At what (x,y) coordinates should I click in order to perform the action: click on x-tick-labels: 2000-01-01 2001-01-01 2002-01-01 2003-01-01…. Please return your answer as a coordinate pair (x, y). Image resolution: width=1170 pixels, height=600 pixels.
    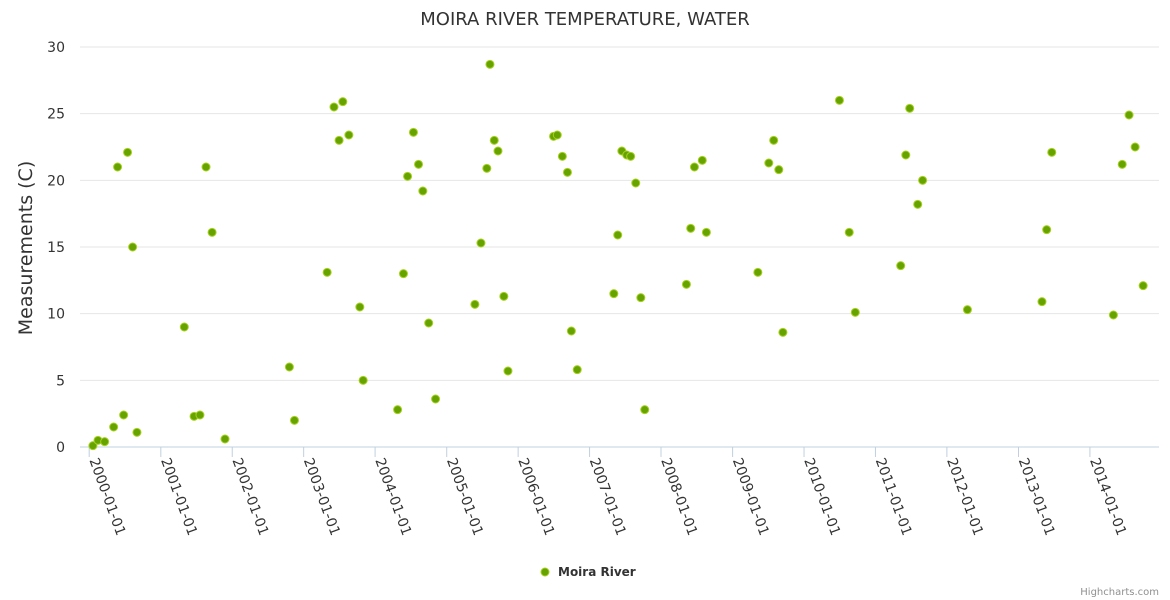
    Looking at the image, I should click on (607, 492).